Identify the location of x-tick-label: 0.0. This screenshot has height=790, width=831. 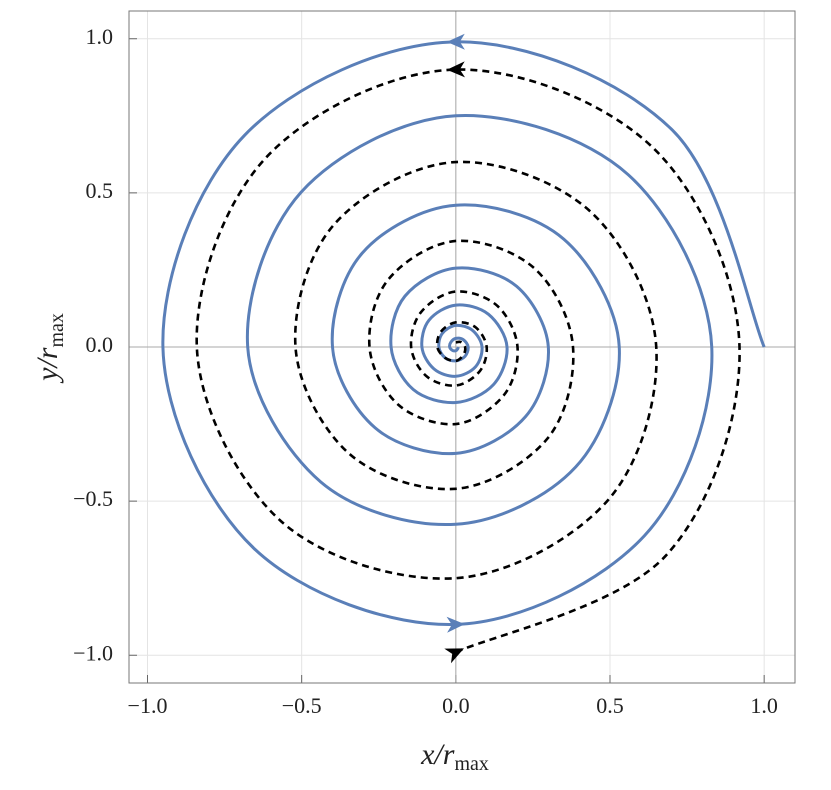
(456, 705).